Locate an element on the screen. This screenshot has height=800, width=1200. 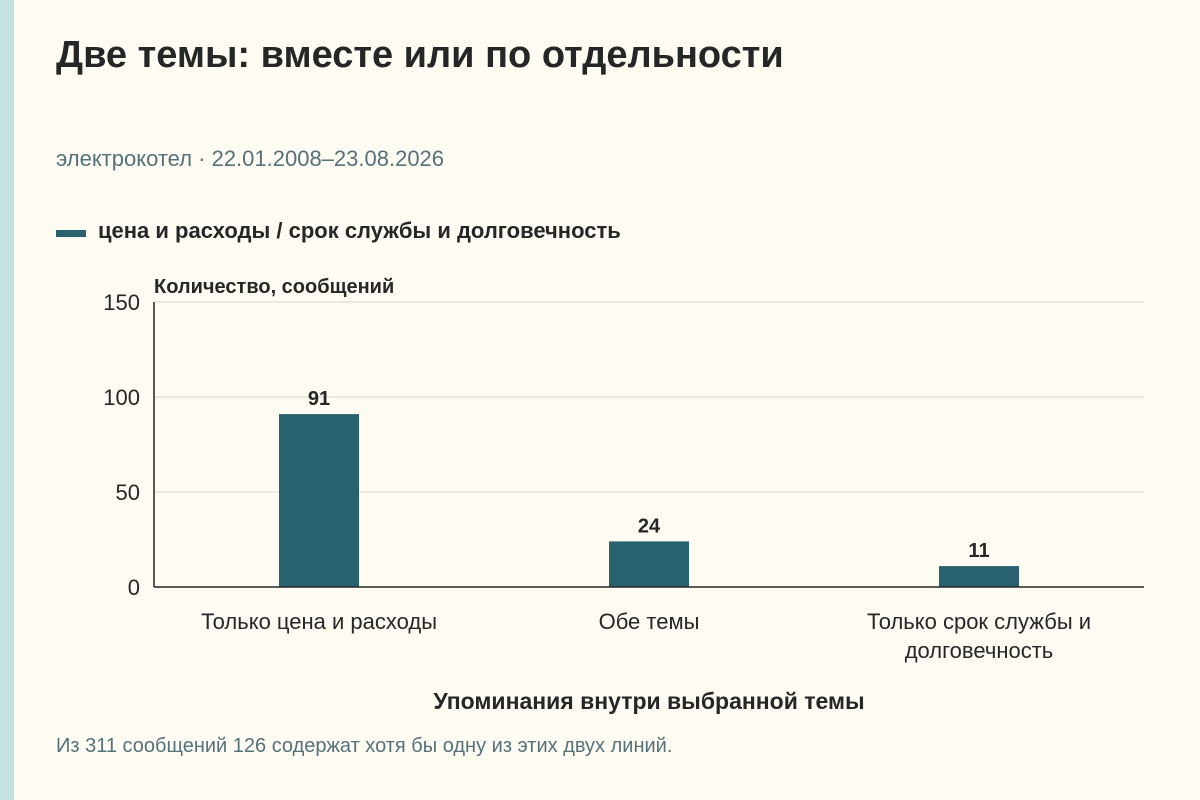
bar-layer is located at coordinates (649, 500).